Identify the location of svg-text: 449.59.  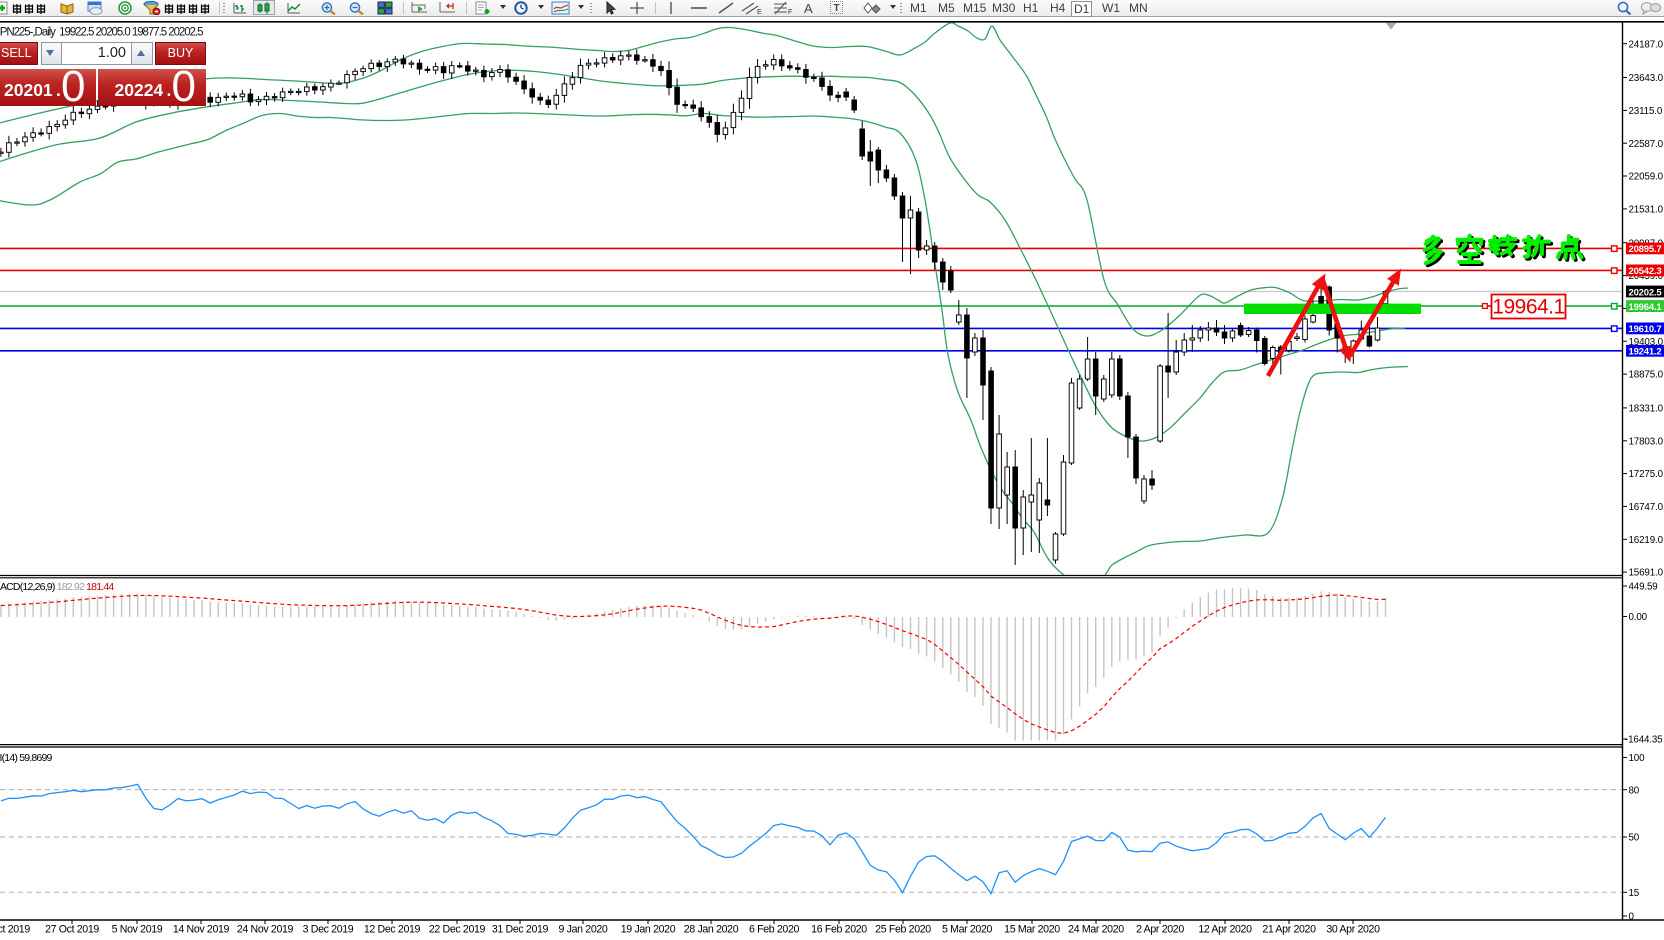
(1643, 587).